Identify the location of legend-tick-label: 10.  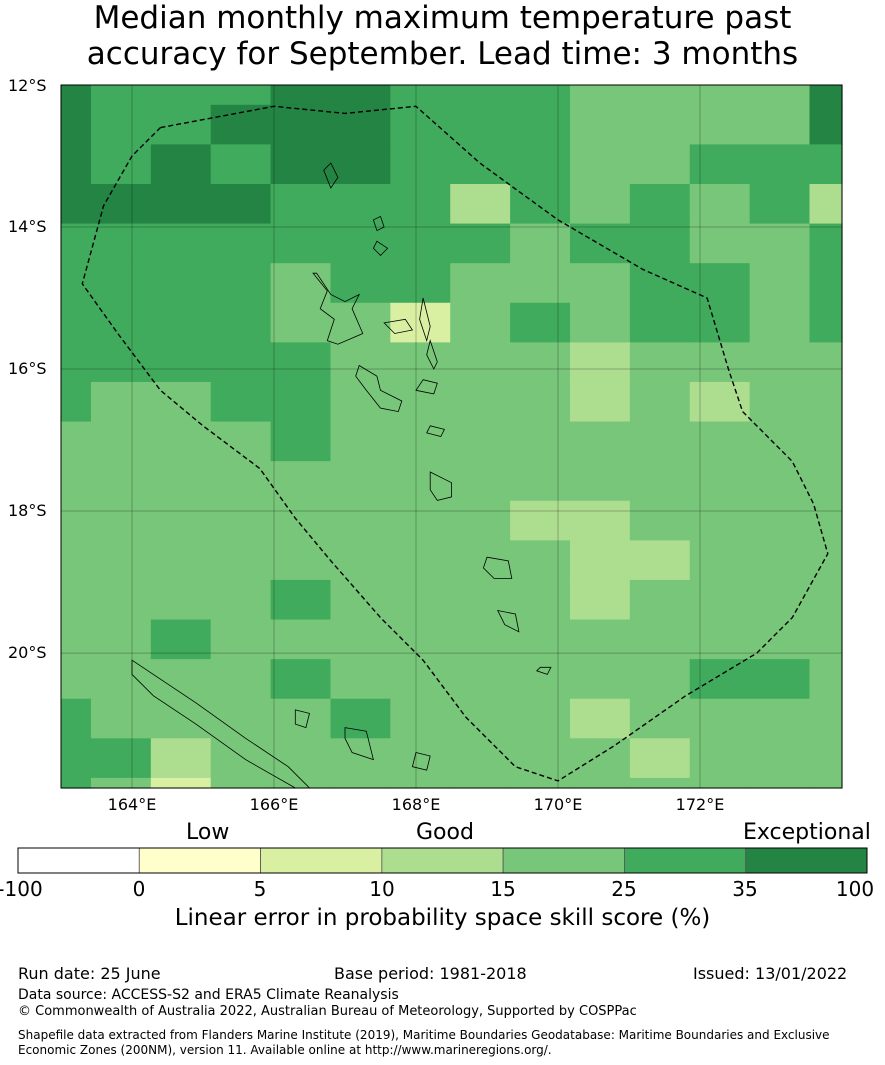
(382, 889).